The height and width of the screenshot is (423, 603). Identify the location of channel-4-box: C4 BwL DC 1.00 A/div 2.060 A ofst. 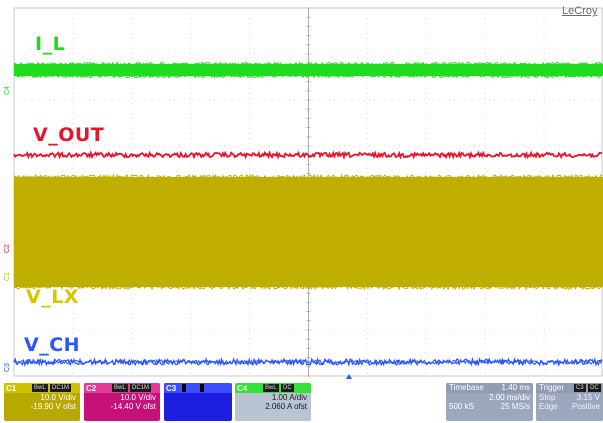
(273, 402).